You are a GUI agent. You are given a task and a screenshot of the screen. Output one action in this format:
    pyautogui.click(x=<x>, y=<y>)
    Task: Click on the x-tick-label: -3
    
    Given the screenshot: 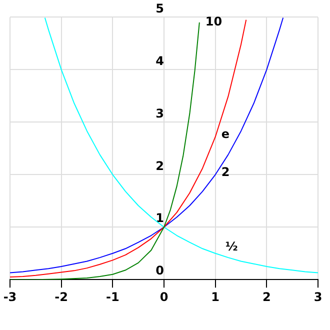 What is the action you would take?
    pyautogui.click(x=10, y=297)
    